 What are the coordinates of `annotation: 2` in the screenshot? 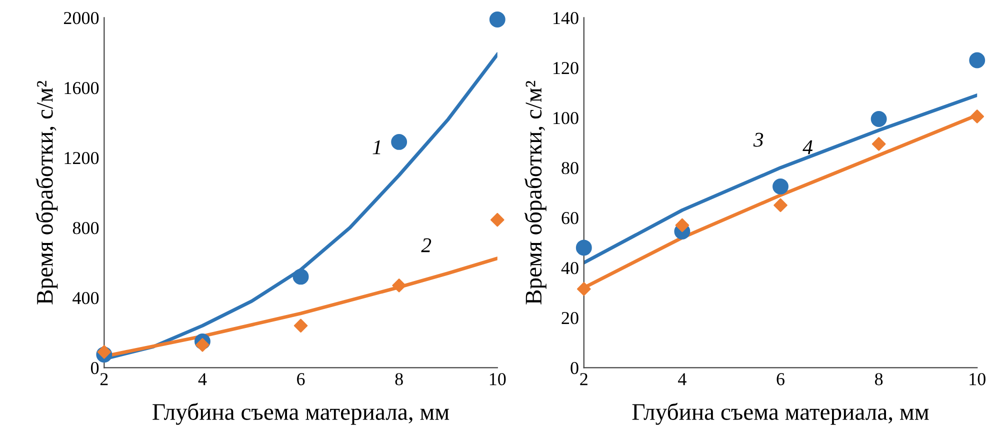 It's located at (426, 245).